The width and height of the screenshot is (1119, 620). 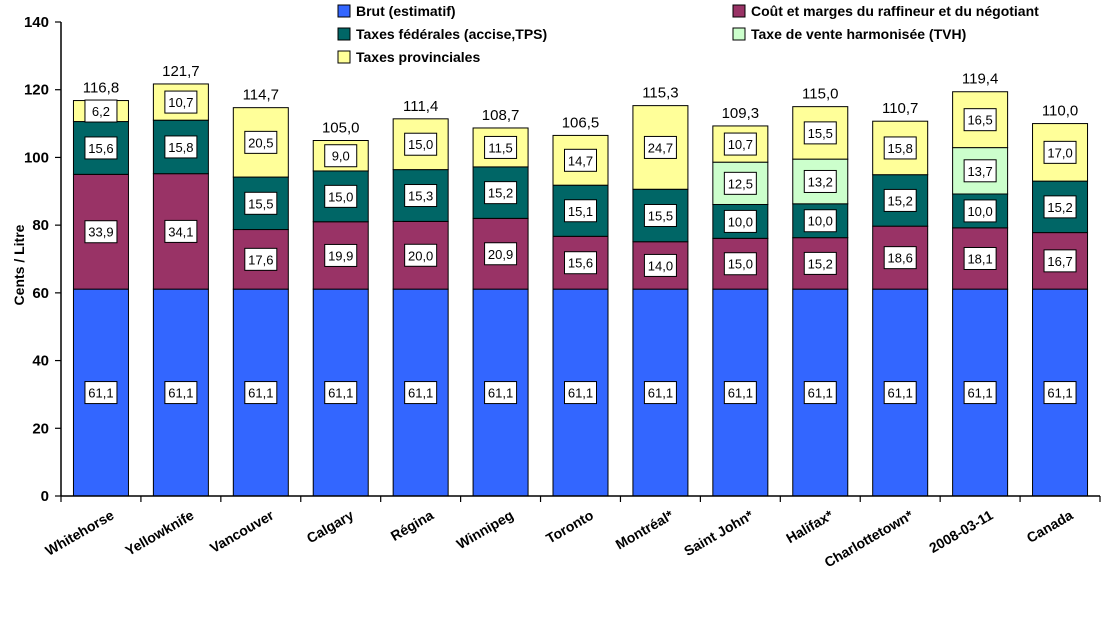 I want to click on legend-entry: Brut (estimatif), so click(x=396, y=11).